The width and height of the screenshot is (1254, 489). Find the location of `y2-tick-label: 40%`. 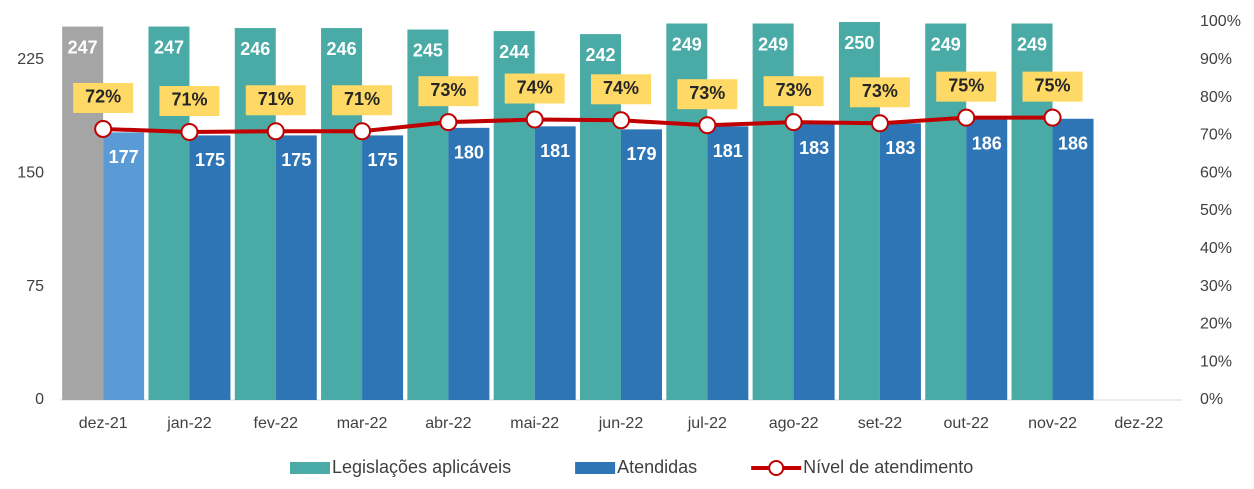

y2-tick-label: 40% is located at coordinates (1216, 248).